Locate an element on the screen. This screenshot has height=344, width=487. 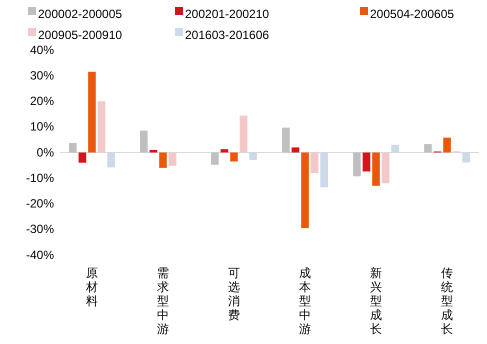
y-tick-label: -30% is located at coordinates (40, 229).